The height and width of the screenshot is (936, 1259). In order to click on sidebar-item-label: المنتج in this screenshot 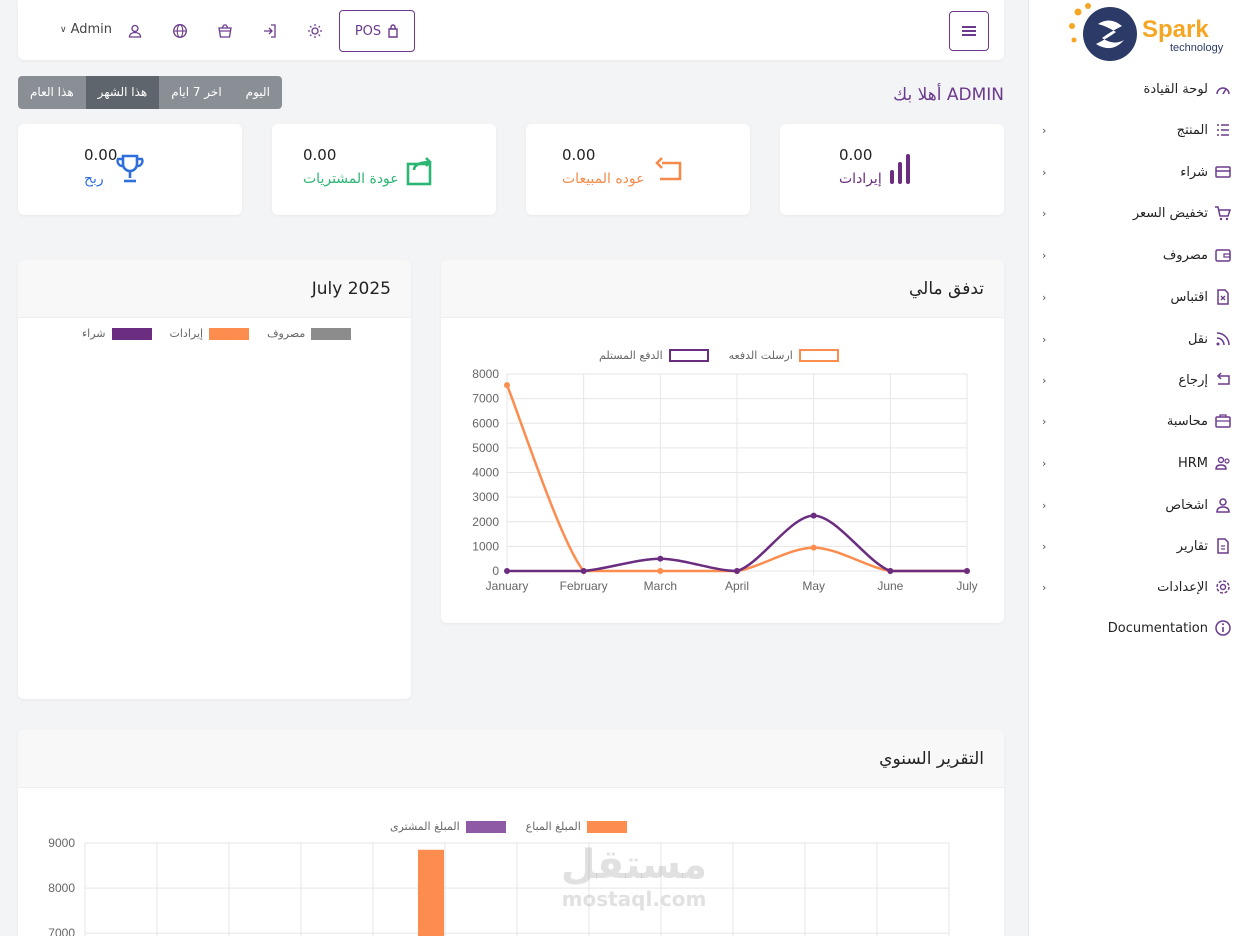, I will do `click(1192, 130)`.